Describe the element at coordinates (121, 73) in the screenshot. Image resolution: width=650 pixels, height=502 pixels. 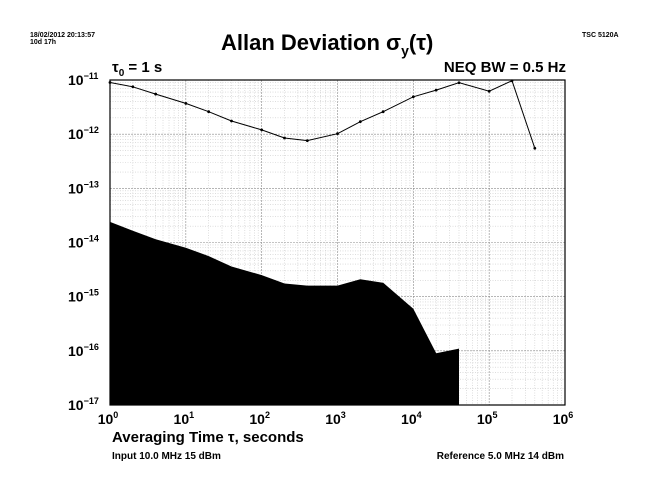
I see `tau0-subscript: 0` at that location.